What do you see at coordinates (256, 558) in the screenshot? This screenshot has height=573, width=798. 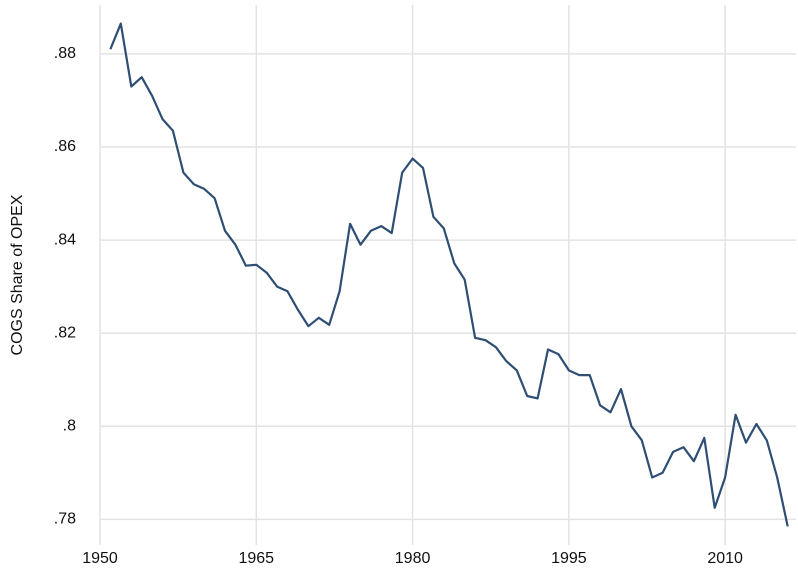 I see `x-tick-label: 1965` at bounding box center [256, 558].